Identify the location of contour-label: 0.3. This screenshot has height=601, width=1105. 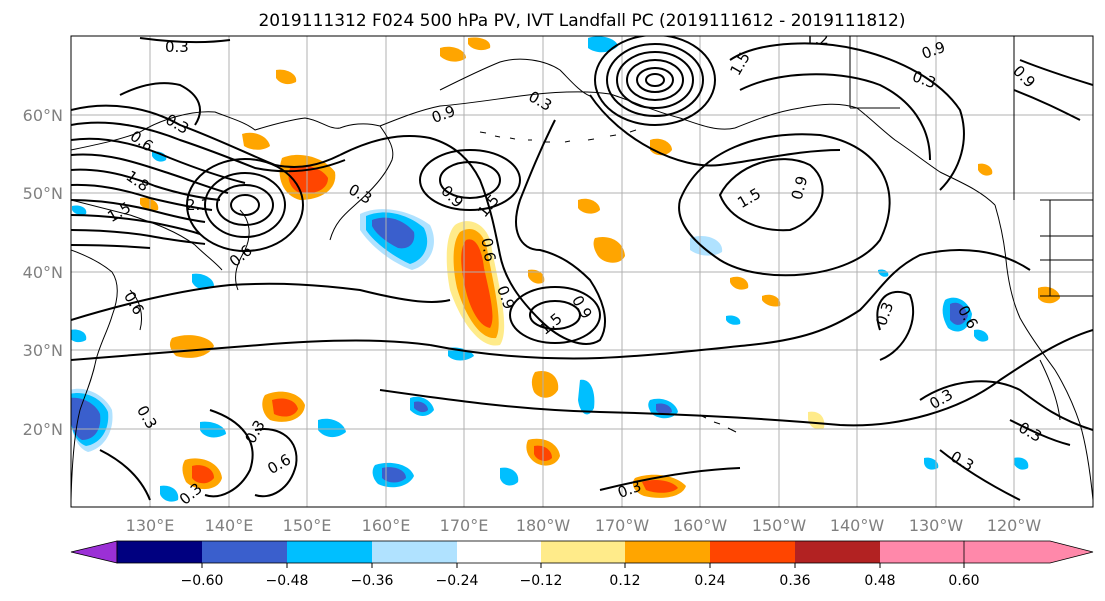
(177, 47).